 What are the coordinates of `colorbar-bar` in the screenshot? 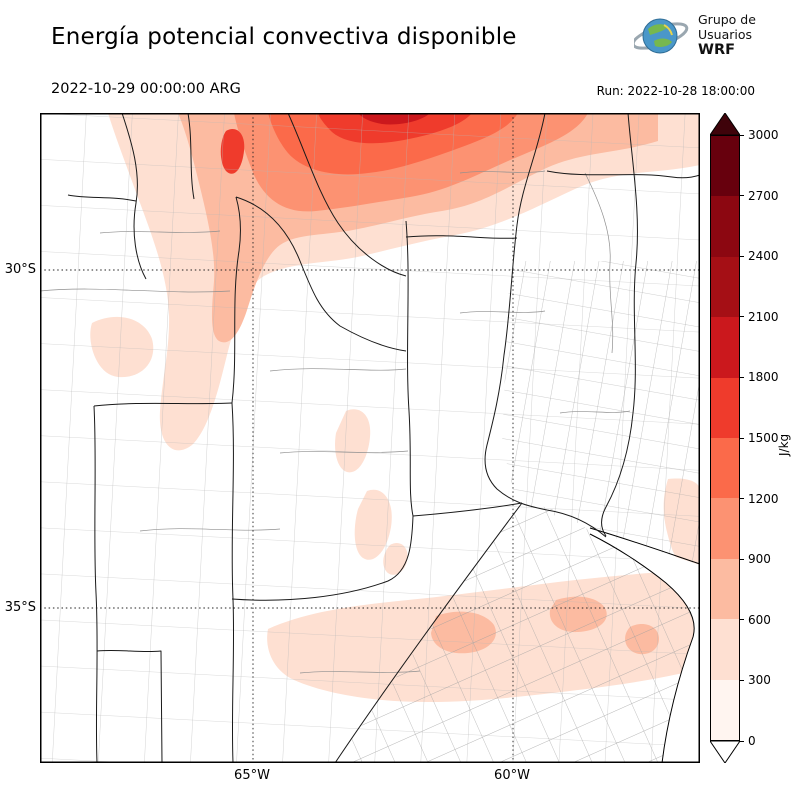 It's located at (725, 438).